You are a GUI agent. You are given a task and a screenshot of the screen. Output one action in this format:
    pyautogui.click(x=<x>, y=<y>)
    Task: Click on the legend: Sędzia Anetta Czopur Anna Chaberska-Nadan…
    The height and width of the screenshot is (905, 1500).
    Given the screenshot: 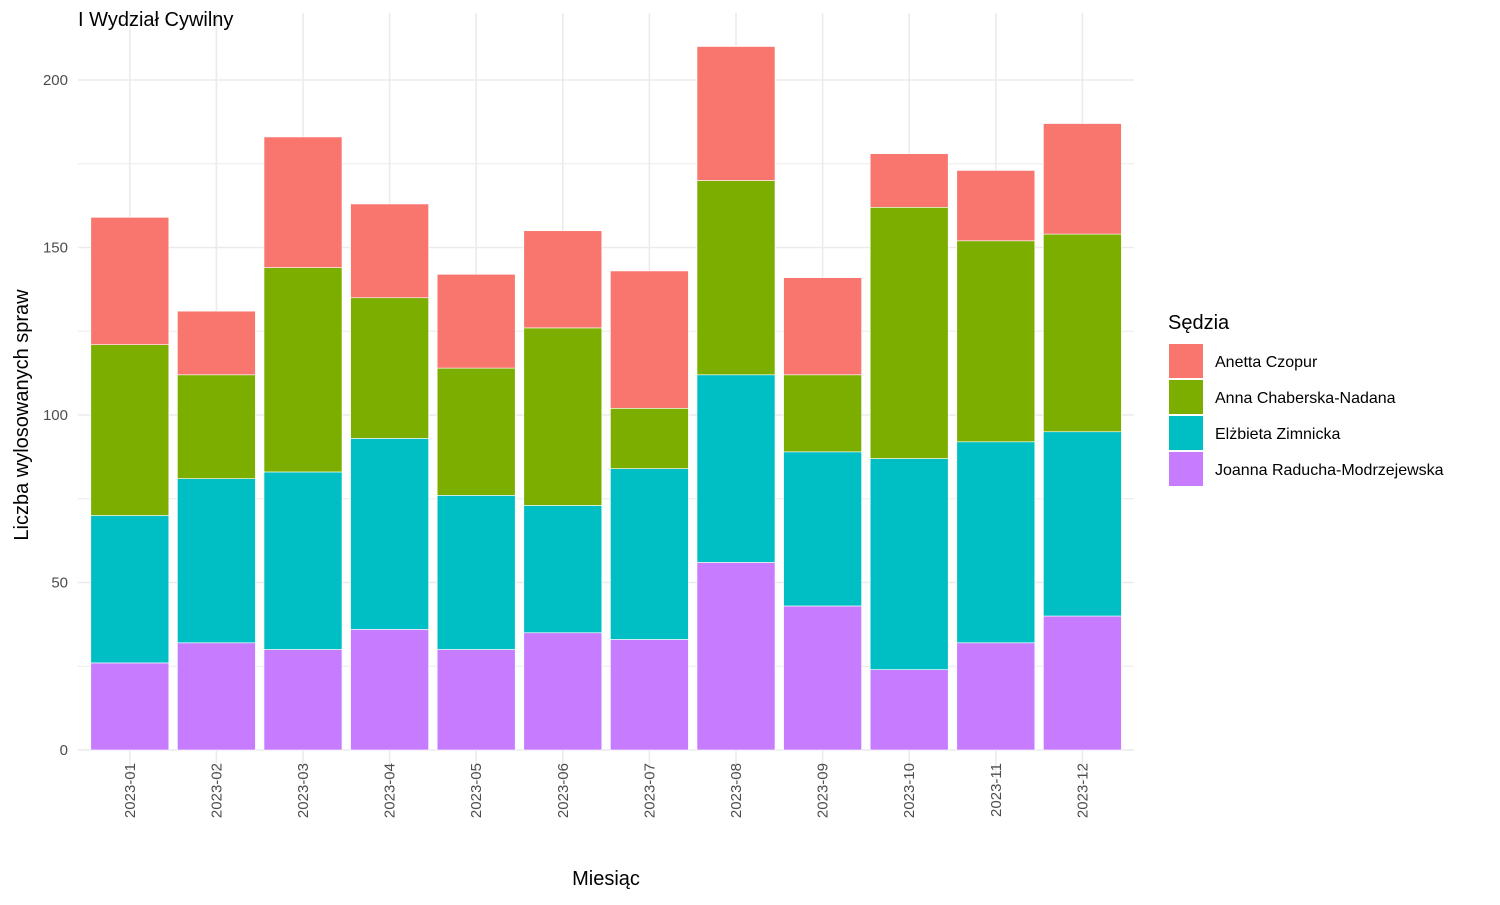 What is the action you would take?
    pyautogui.click(x=1306, y=399)
    